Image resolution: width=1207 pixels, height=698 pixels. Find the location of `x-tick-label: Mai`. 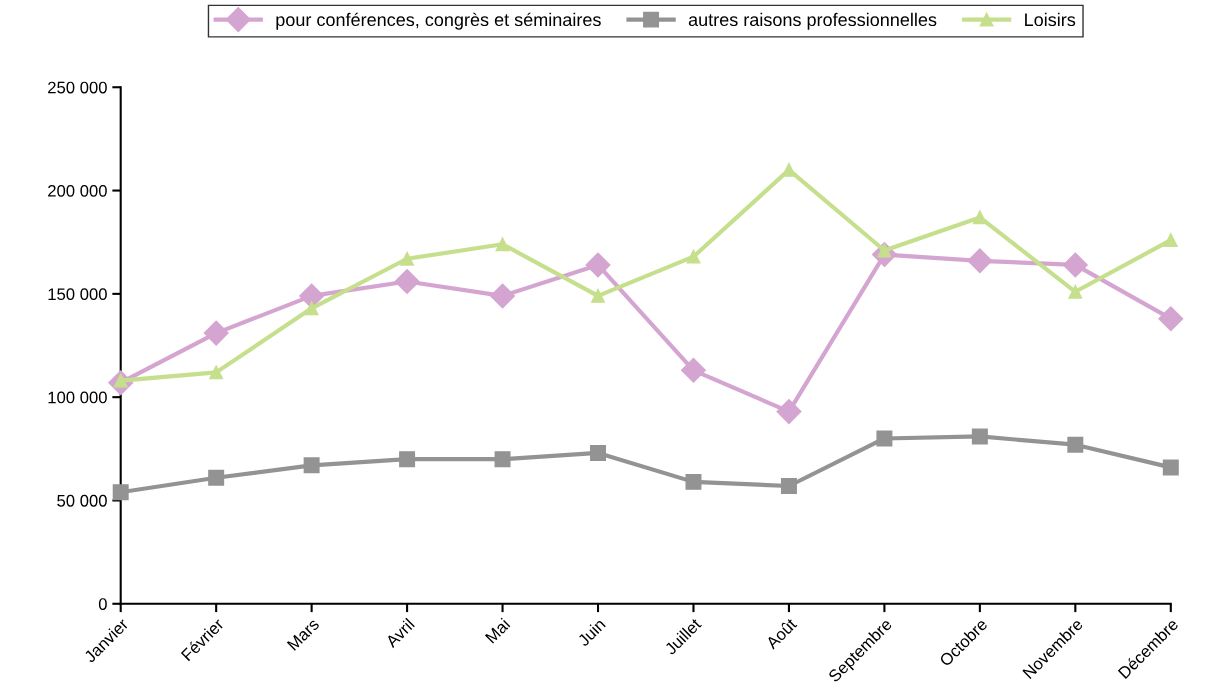

x-tick-label: Mai is located at coordinates (497, 630).